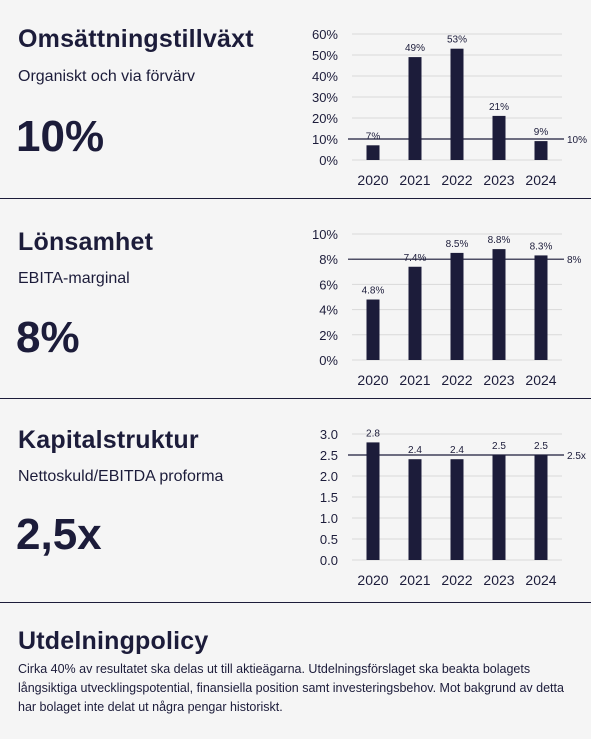 This screenshot has width=591, height=739. Describe the element at coordinates (74, 278) in the screenshot. I see `section-subtitle-profitability: EBITA-marginal` at that location.